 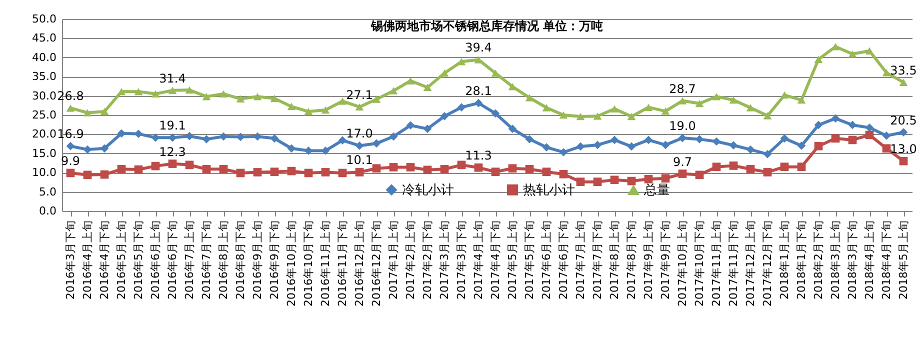 I want to click on x-tick-label: 2016年9月上旬, so click(x=257, y=260).